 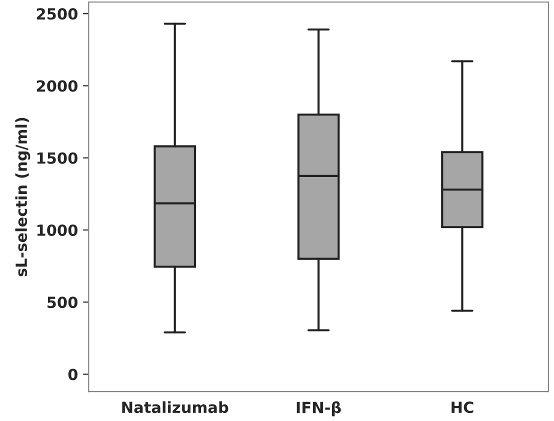 What do you see at coordinates (57, 14) in the screenshot?
I see `y-tick-label: 2500` at bounding box center [57, 14].